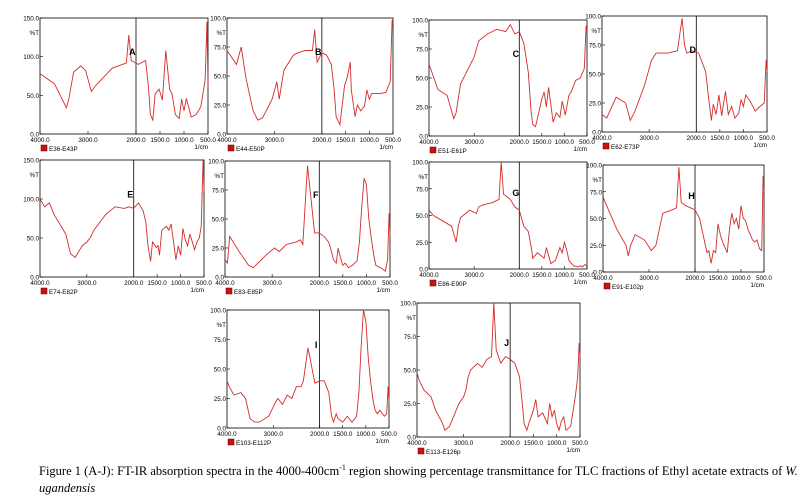 The height and width of the screenshot is (503, 800). What do you see at coordinates (253, 443) in the screenshot?
I see `legend-label: E103-E112P` at bounding box center [253, 443].